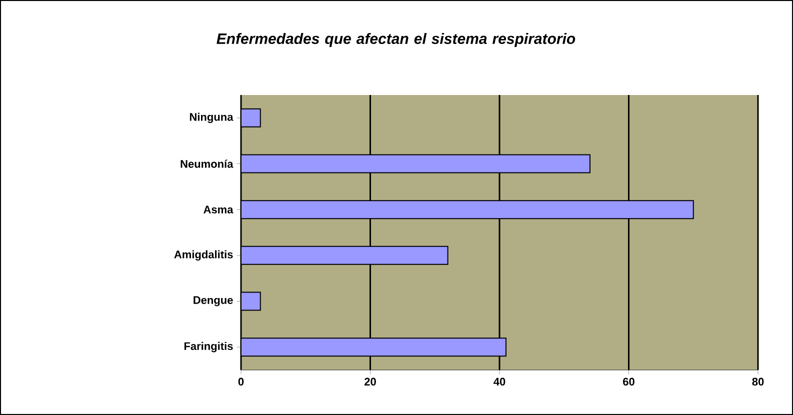  I want to click on x-tick-label: 80, so click(758, 382).